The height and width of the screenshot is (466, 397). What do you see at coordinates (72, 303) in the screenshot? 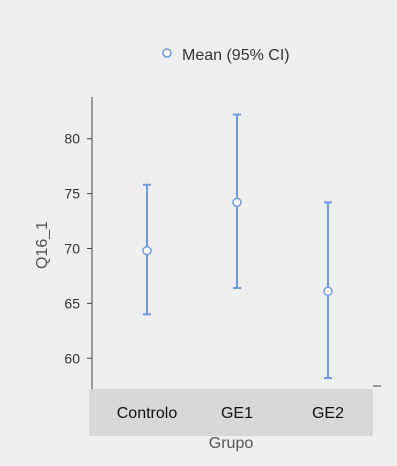
I see `y-tick-label: 65` at bounding box center [72, 303].